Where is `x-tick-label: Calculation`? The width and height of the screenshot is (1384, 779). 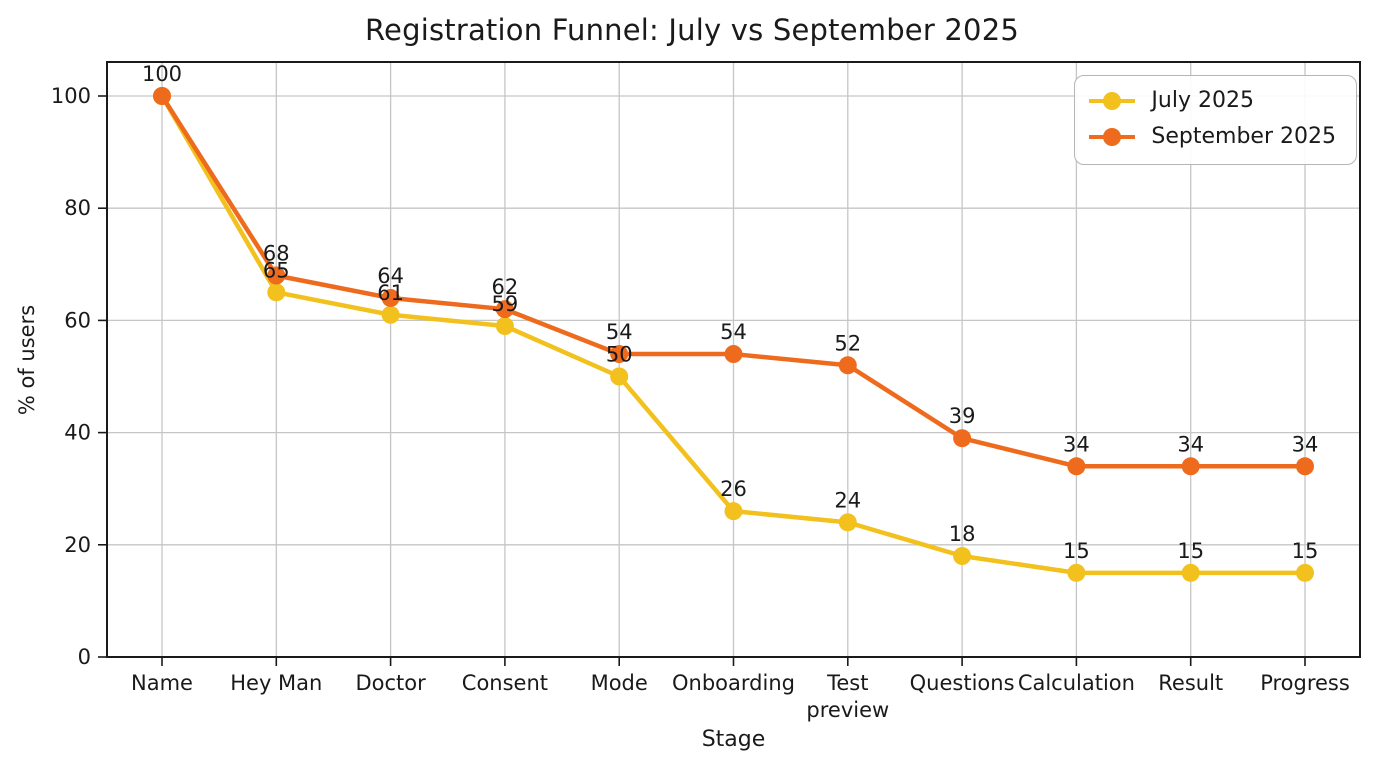
x-tick-label: Calculation is located at coordinates (1076, 683).